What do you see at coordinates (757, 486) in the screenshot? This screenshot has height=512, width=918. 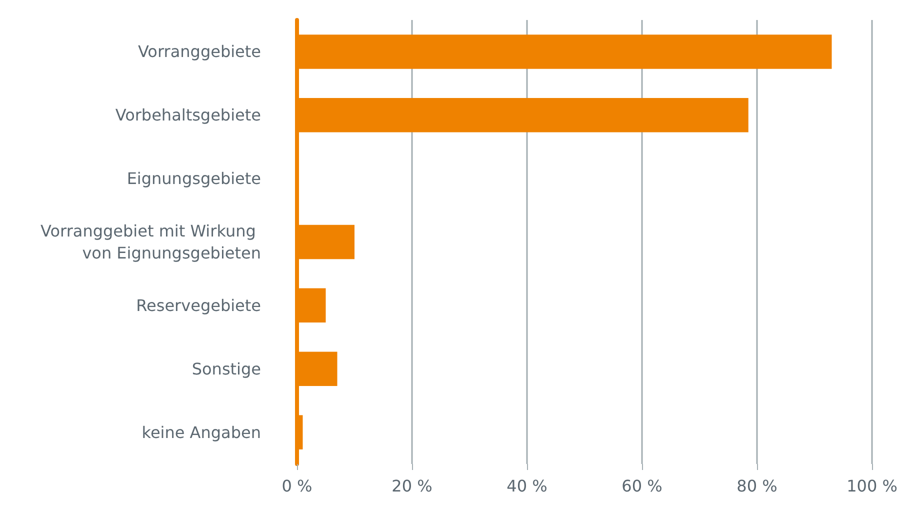 I see `x-tick-label: 80 %` at bounding box center [757, 486].